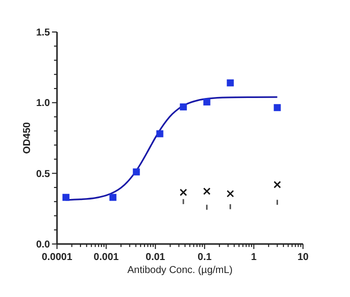  What do you see at coordinates (43, 174) in the screenshot?
I see `y-tick-label: 0.5` at bounding box center [43, 174].